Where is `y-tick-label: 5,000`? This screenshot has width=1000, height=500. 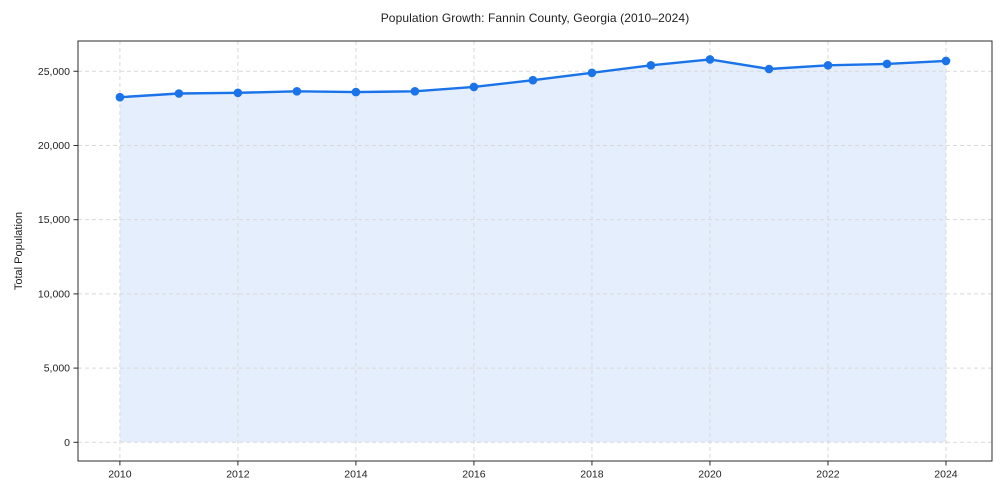 y-tick-label: 5,000 is located at coordinates (57, 369).